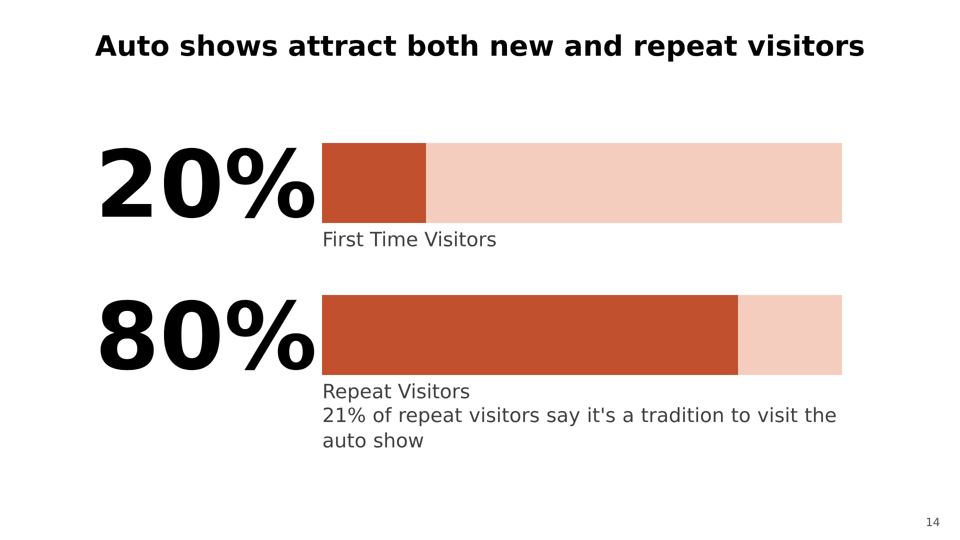 This screenshot has height=540, width=960. I want to click on y-tick-label: Repeat Visitors, so click(397, 392).